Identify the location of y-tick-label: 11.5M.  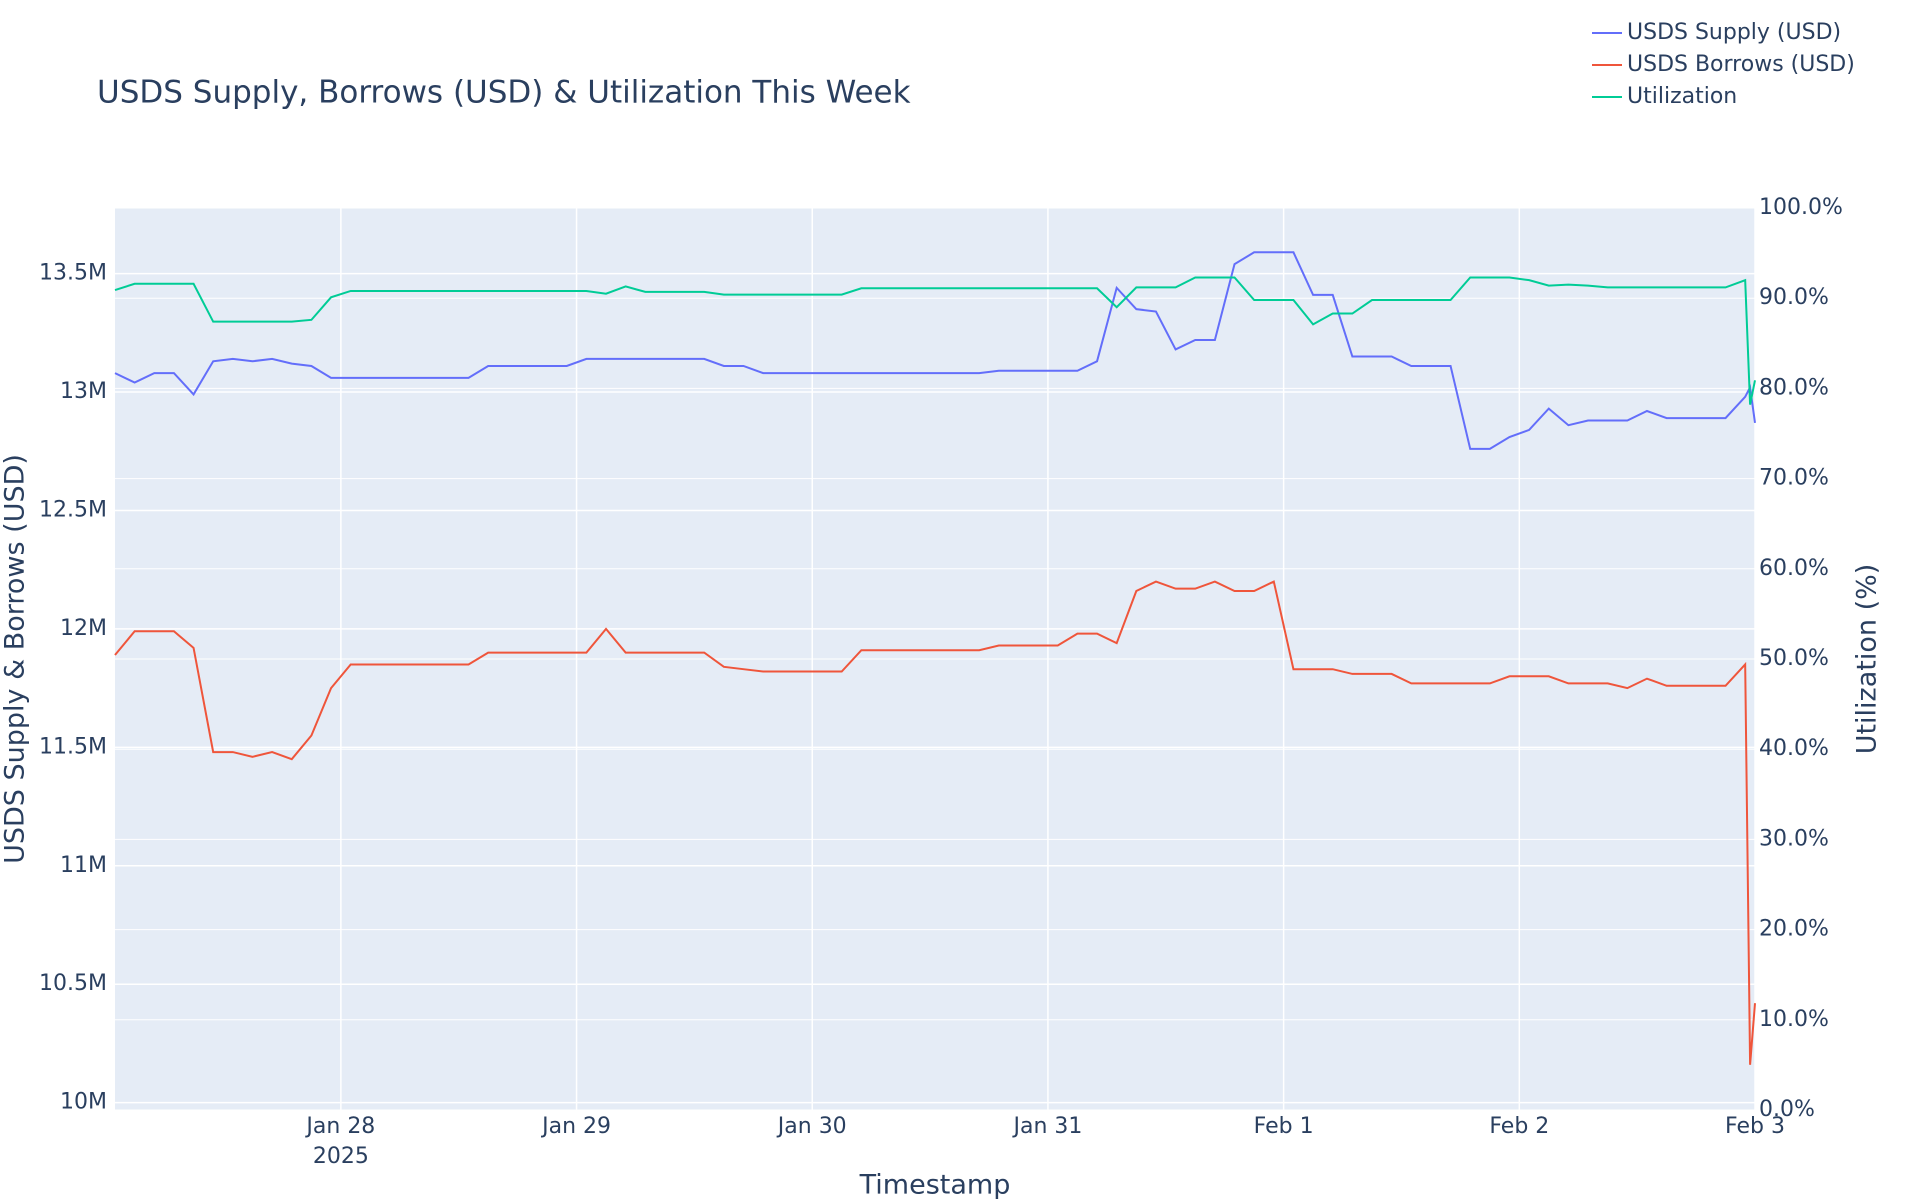
(73, 746).